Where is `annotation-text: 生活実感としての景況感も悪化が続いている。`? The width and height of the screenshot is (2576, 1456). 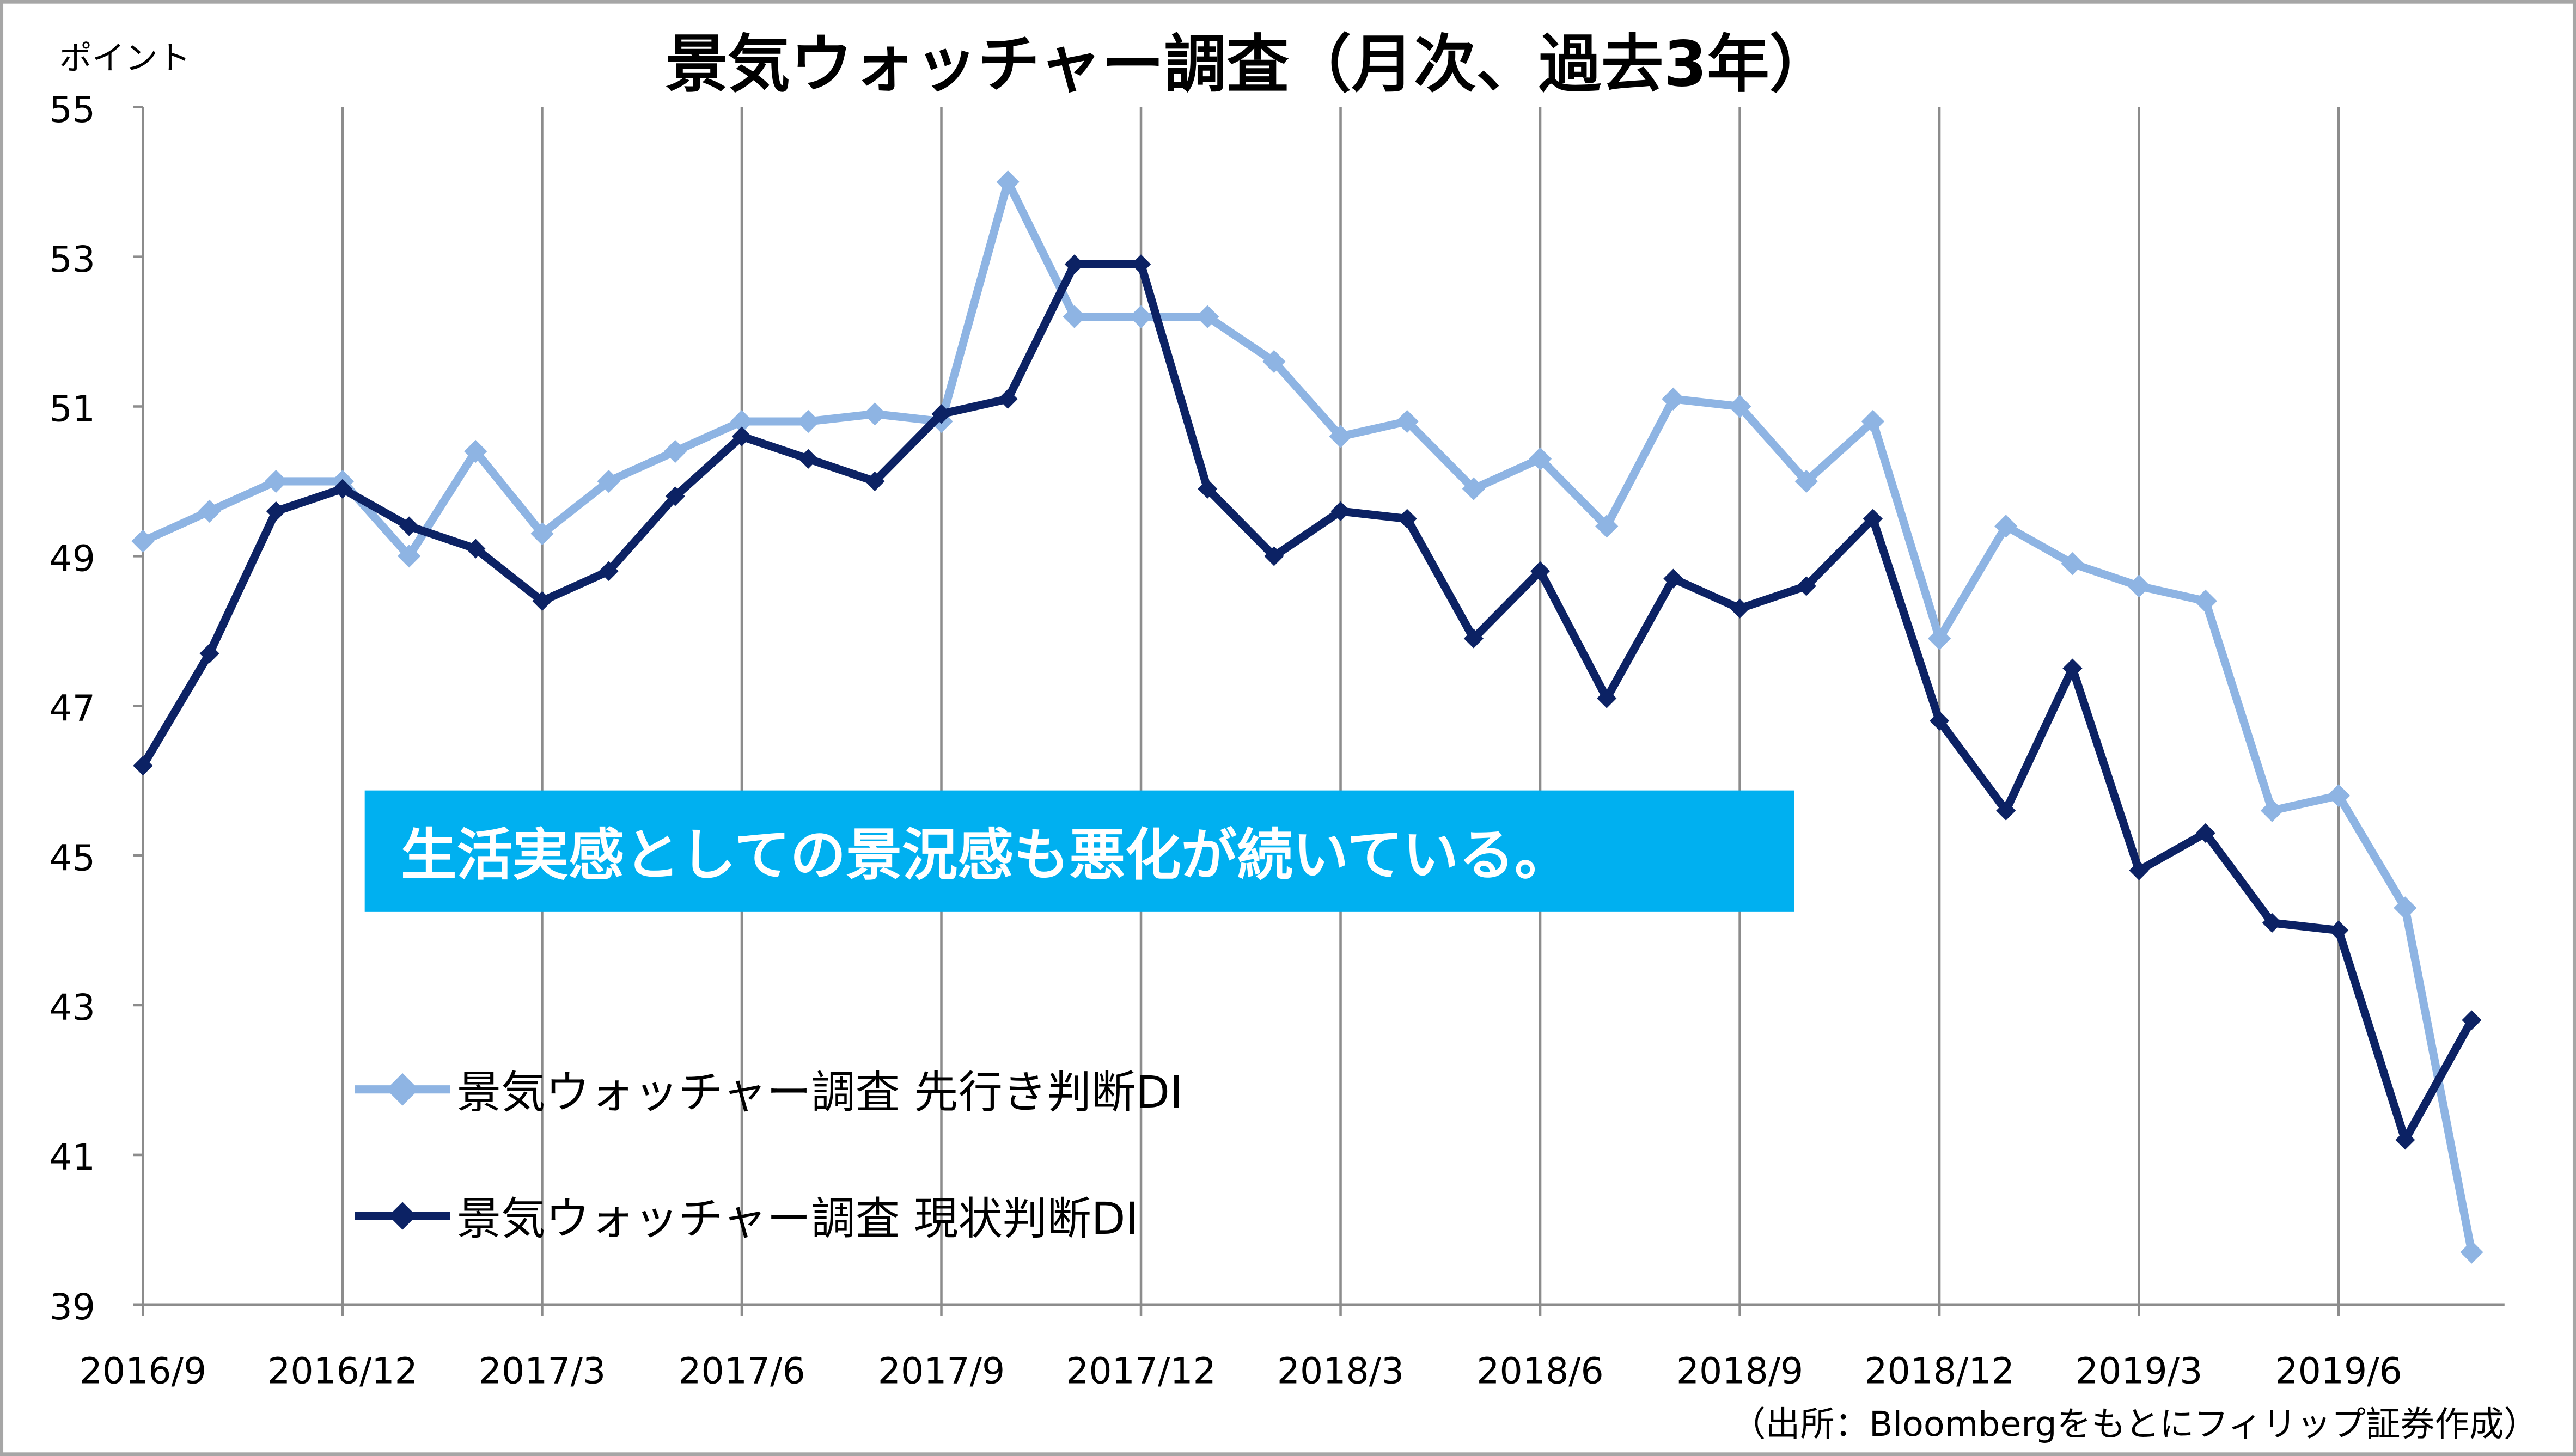 annotation-text: 生活実感としての景況感も悪化が続いている。 is located at coordinates (985, 855).